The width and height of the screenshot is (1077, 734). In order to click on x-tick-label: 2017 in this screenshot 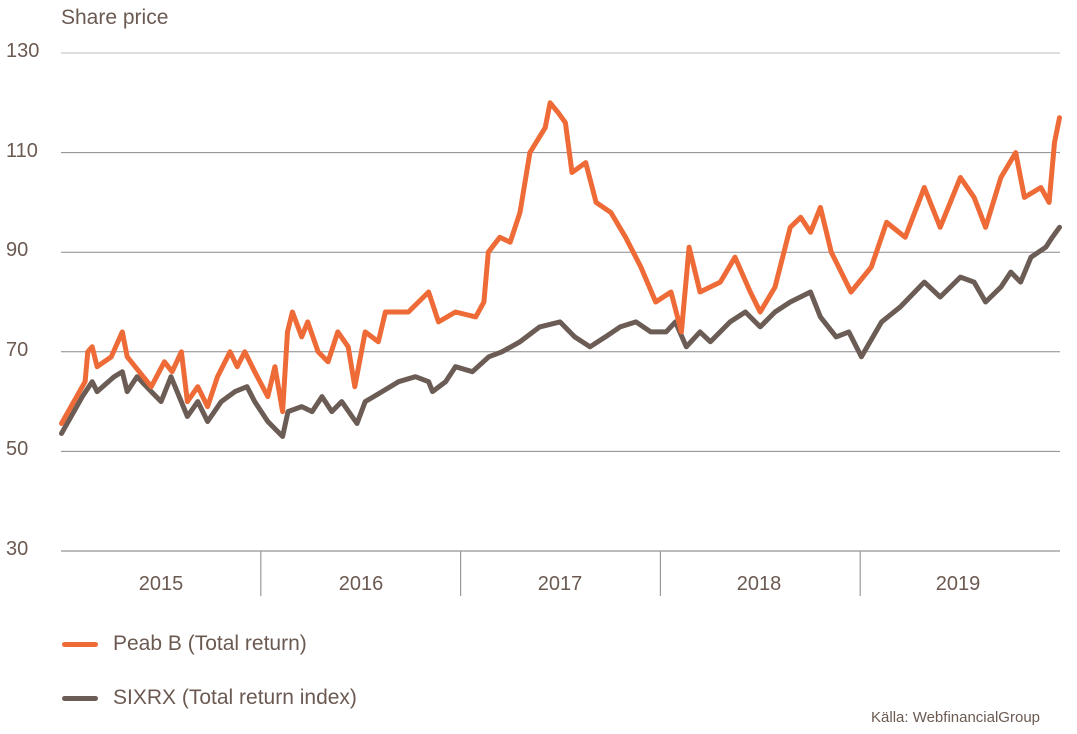, I will do `click(560, 584)`.